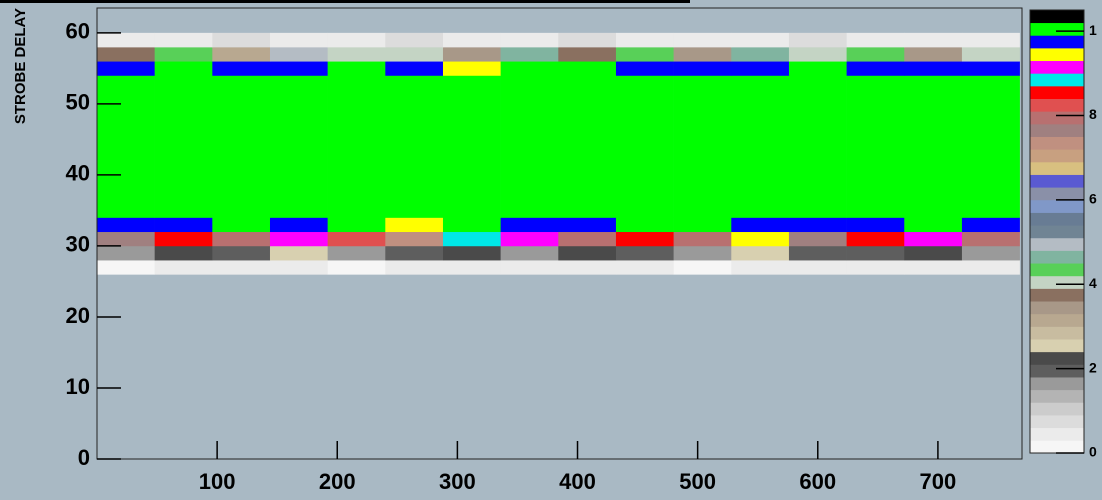  I want to click on z-tick-label: 4, so click(1093, 283).